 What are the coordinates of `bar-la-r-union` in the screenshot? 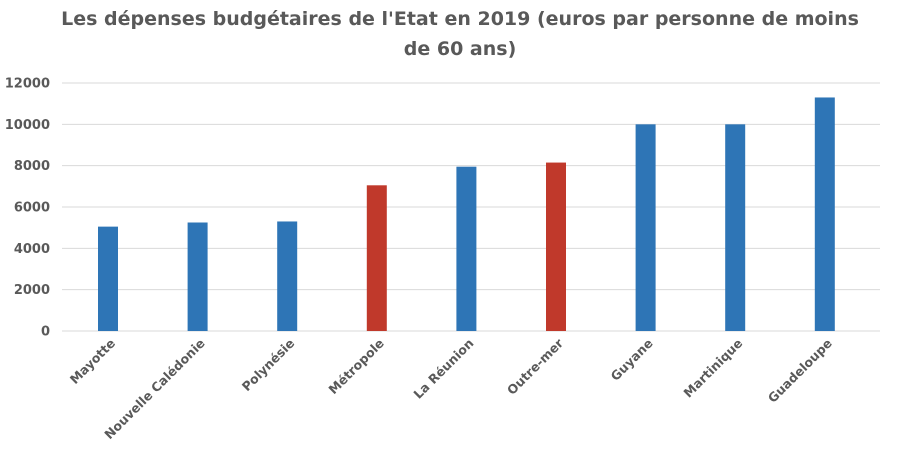 It's located at (466, 248).